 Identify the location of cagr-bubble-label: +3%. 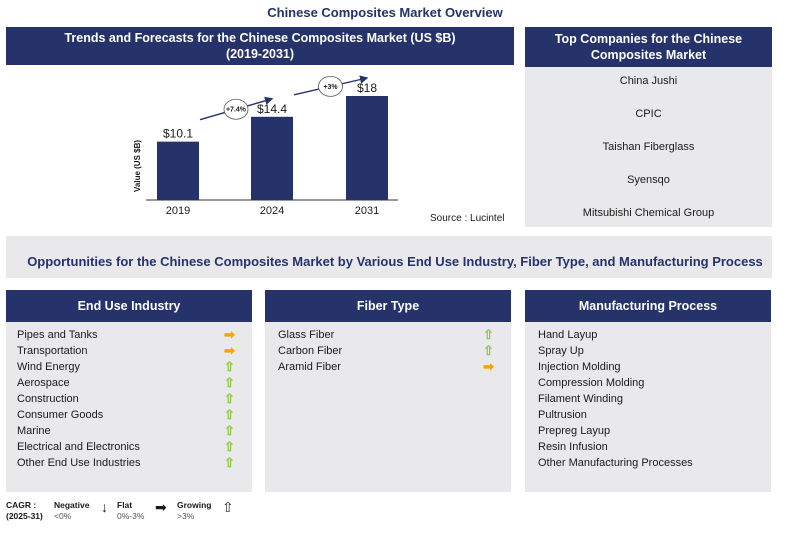
(330, 87).